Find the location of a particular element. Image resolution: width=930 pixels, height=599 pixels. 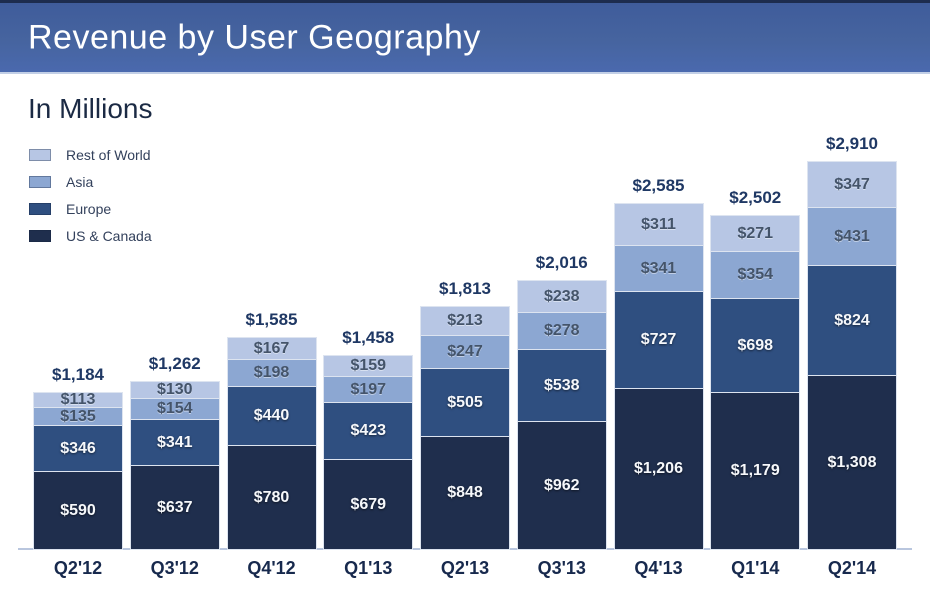

segment-value-label: $780 is located at coordinates (271, 497).